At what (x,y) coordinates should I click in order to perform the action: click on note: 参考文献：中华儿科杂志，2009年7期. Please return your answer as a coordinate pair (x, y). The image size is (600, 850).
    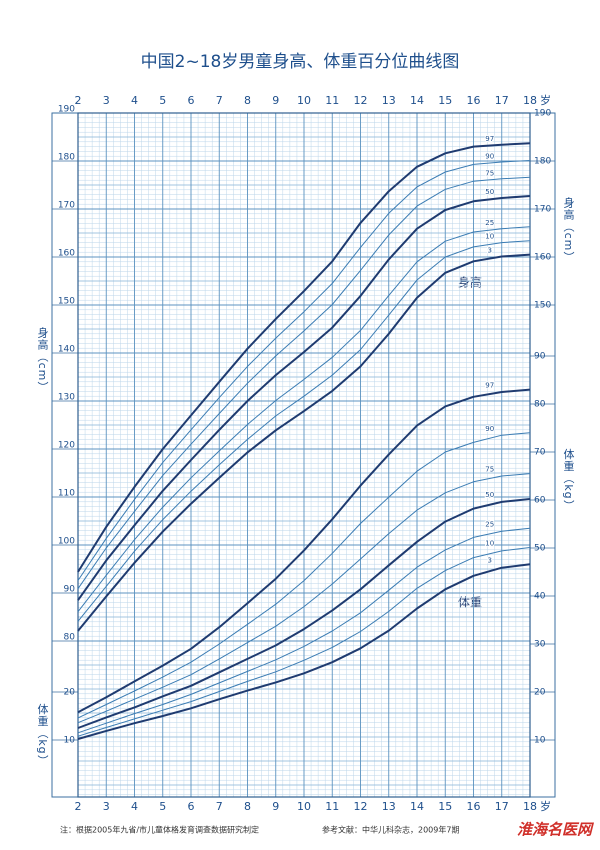
    Looking at the image, I should click on (390, 830).